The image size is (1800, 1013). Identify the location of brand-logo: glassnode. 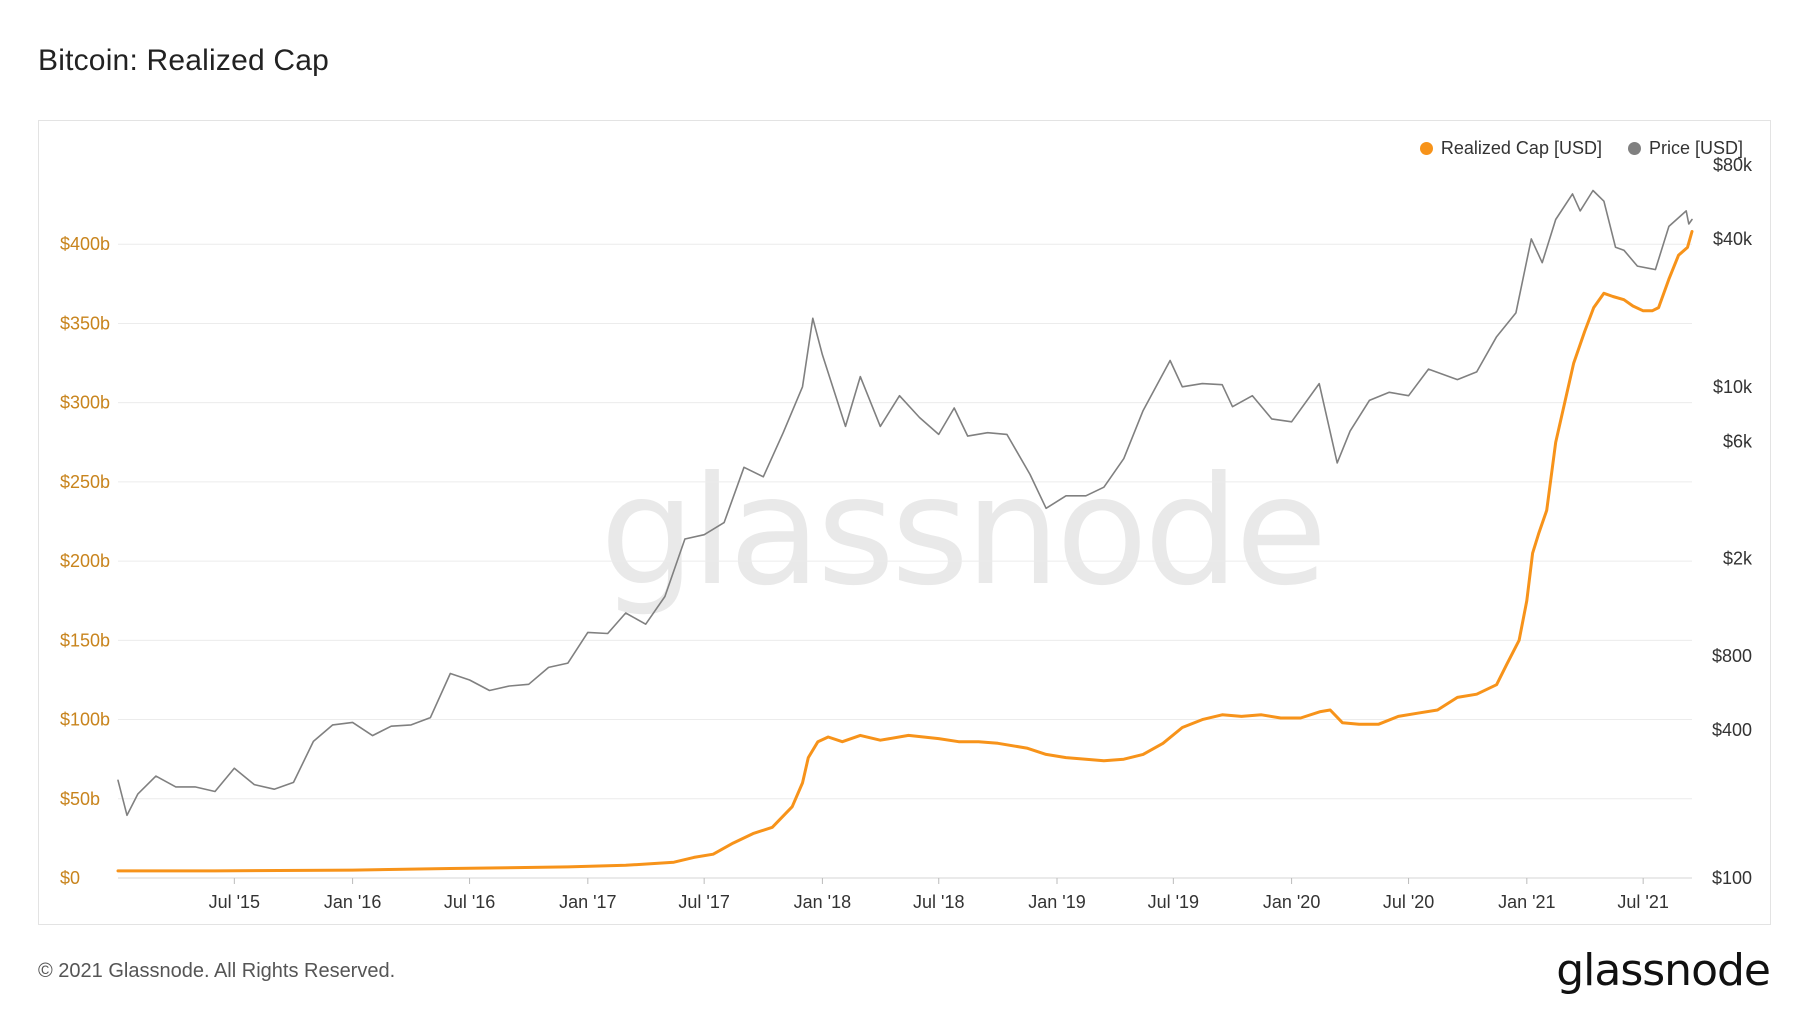
(1663, 970).